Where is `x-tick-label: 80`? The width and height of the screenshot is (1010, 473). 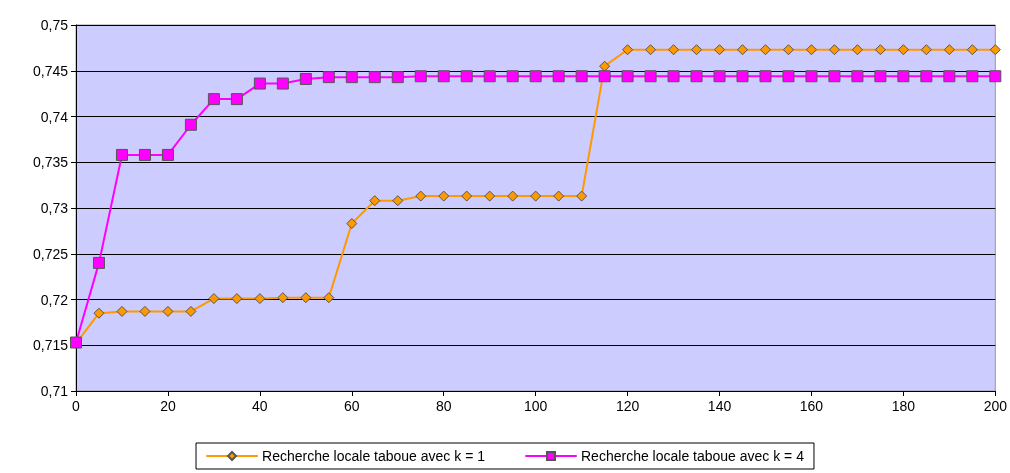 x-tick-label: 80 is located at coordinates (443, 406).